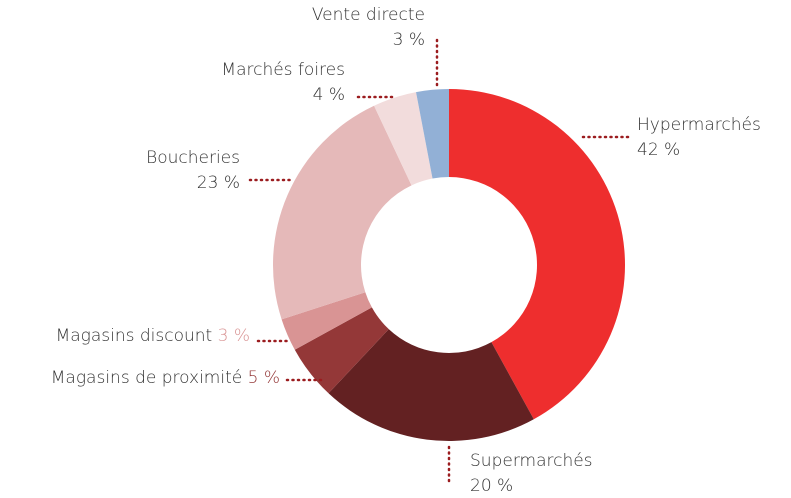 The image size is (791, 498). What do you see at coordinates (531, 461) in the screenshot?
I see `category-label: Supermarchés` at bounding box center [531, 461].